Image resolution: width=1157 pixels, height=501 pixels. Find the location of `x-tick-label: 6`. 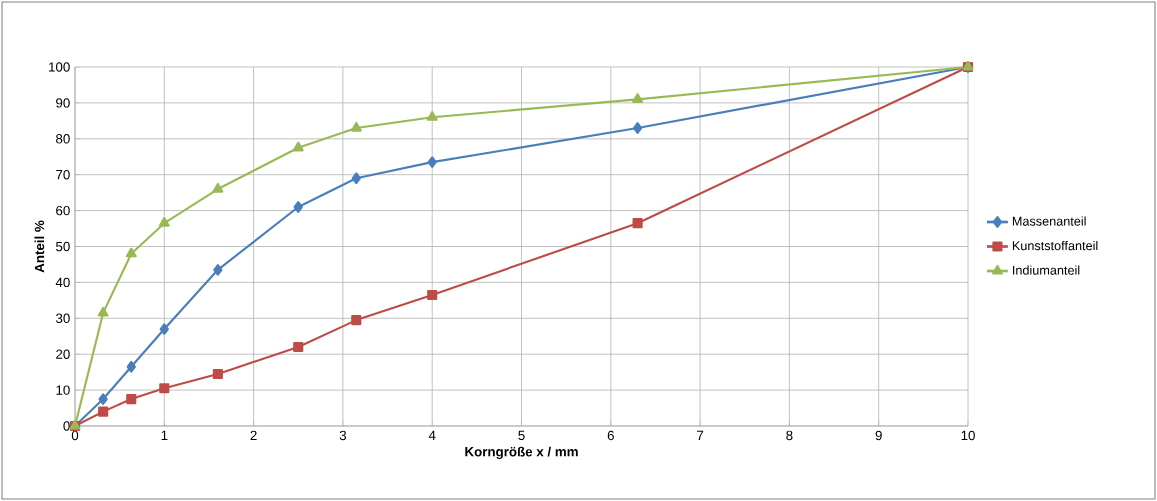

x-tick-label: 6 is located at coordinates (610, 435).